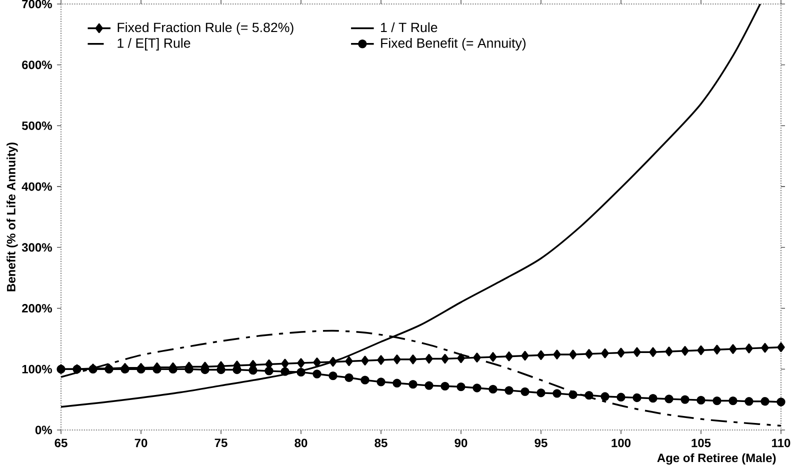  I want to click on legend-label: 1 / T Rule, so click(409, 27).